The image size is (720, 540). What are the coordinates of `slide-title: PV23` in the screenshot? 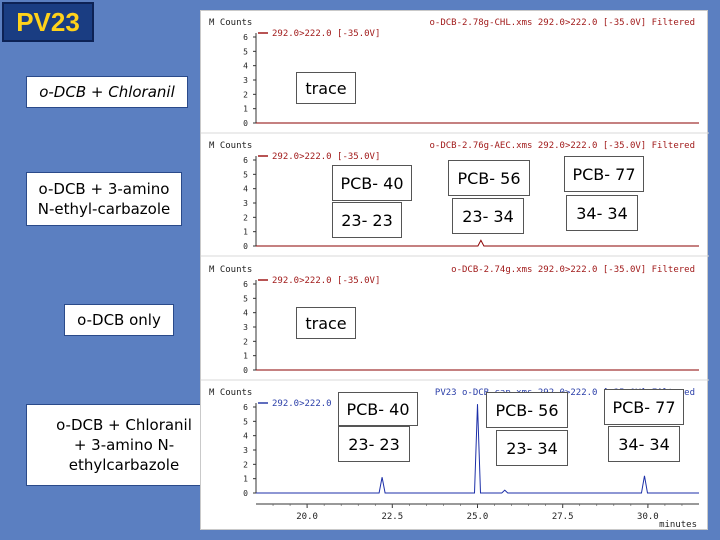 It's located at (48, 22).